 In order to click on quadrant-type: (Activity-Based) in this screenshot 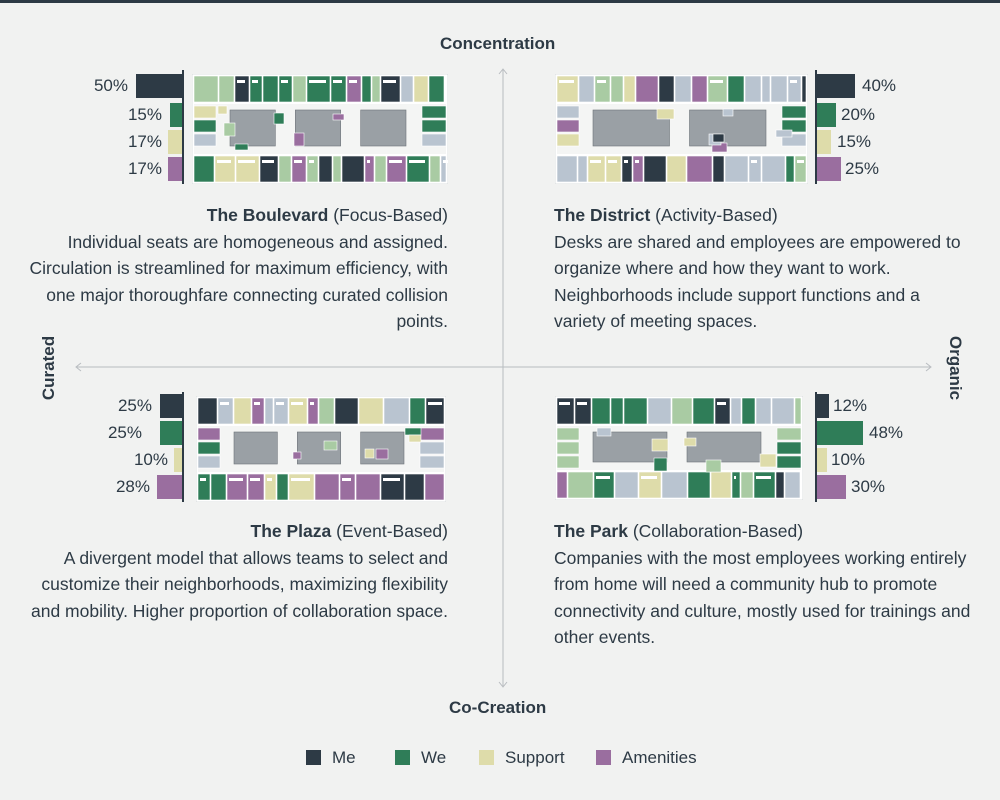, I will do `click(716, 215)`.